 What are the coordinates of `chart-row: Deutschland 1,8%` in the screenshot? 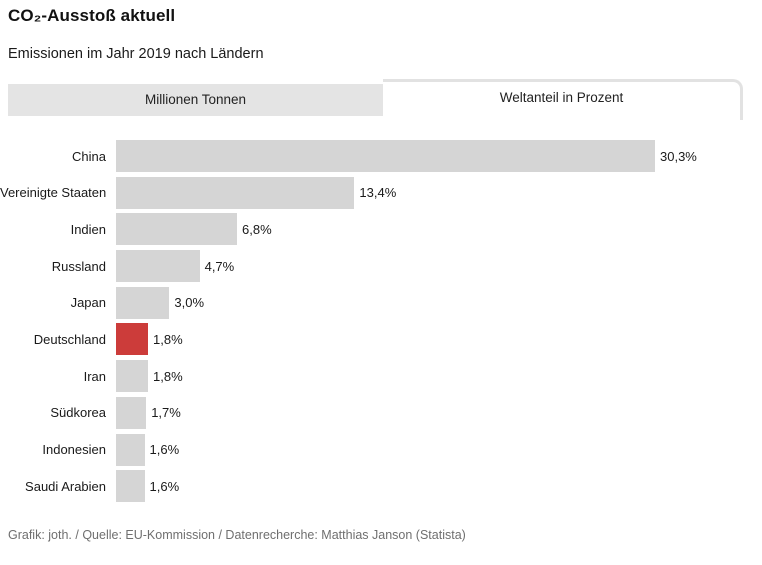 It's located at (381, 339).